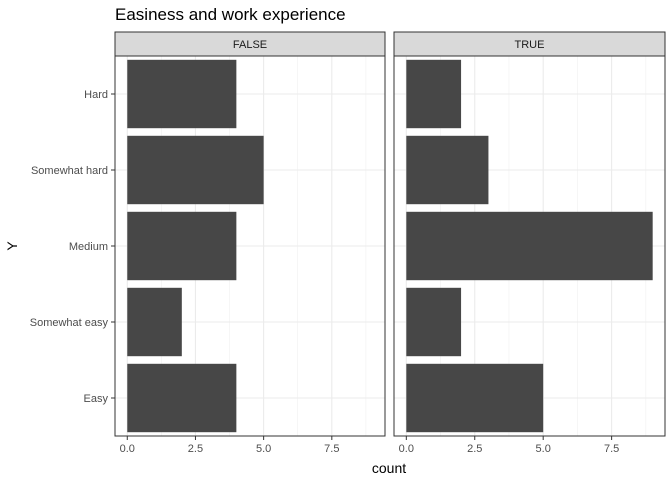 The height and width of the screenshot is (485, 672). I want to click on y-axis-title: Y, so click(12, 246).